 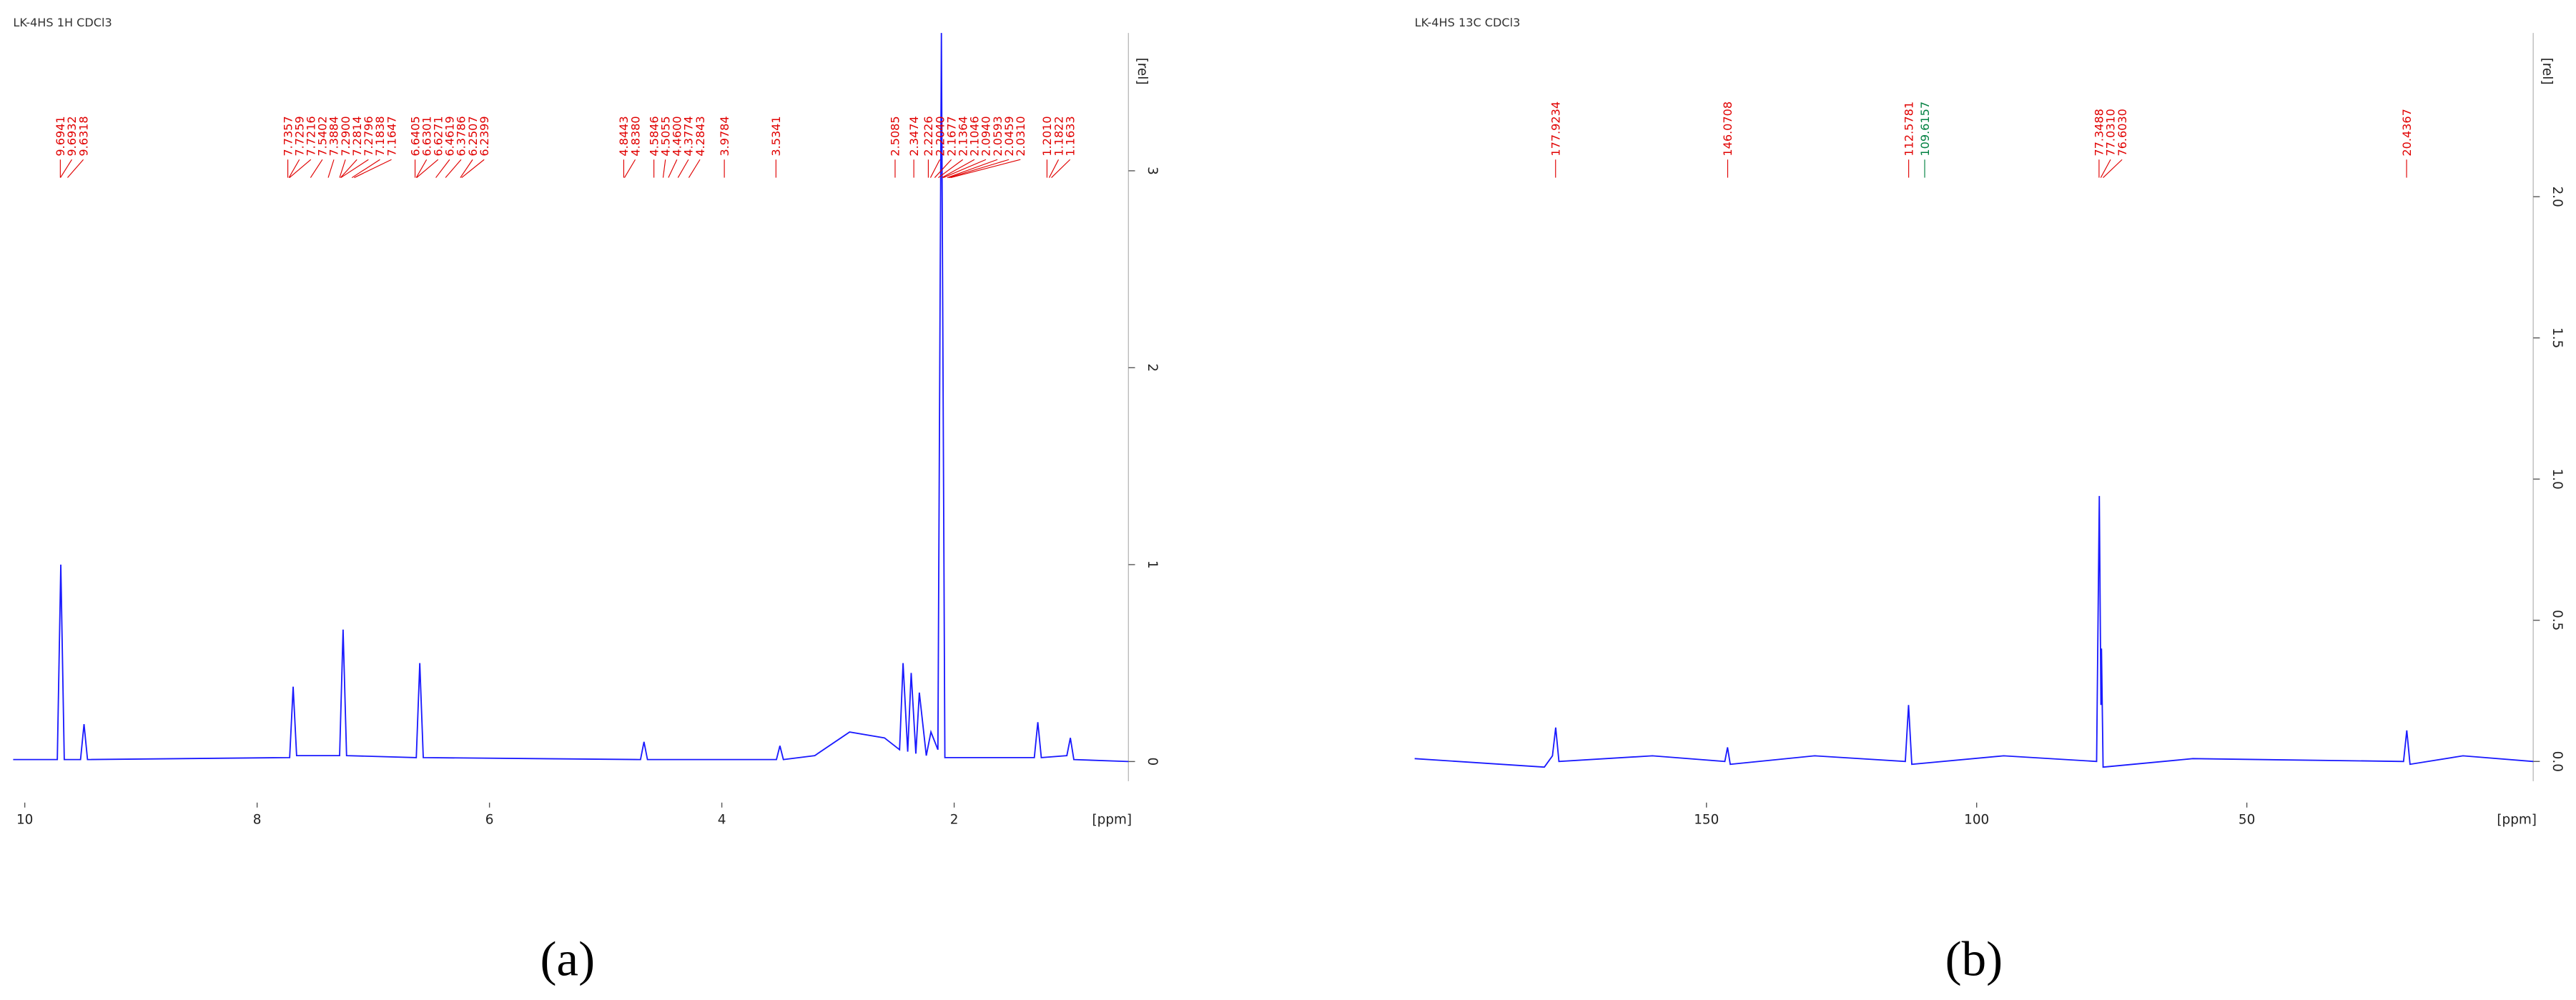 What do you see at coordinates (345, 136) in the screenshot?
I see `peak-label: 7.2900` at bounding box center [345, 136].